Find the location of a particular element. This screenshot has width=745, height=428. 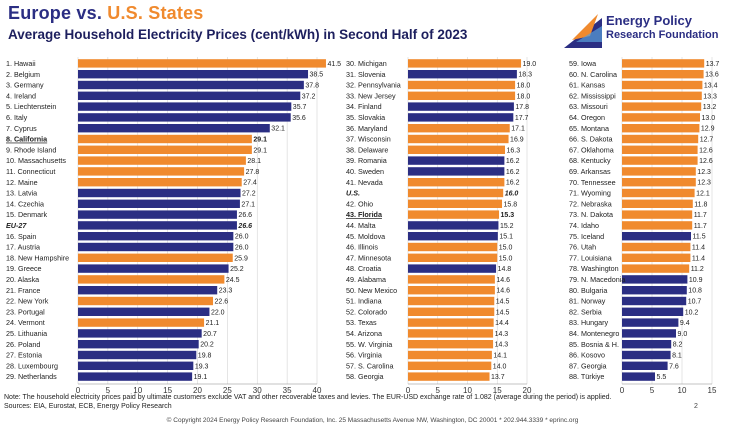

row-label: 80. Bulgaria is located at coordinates (588, 290).